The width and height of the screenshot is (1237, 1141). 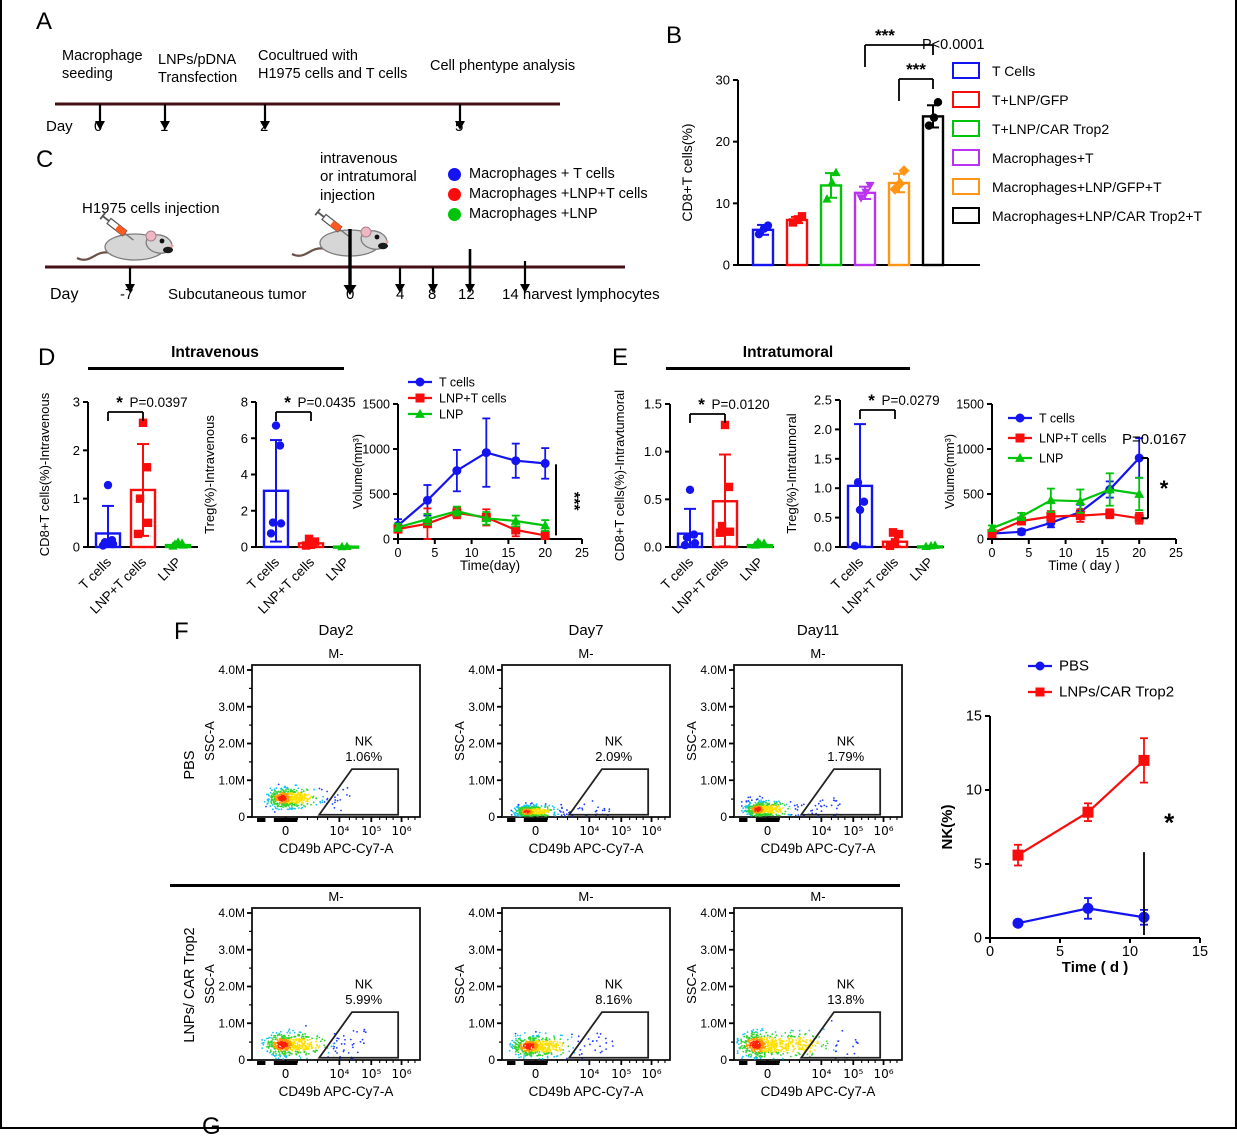 I want to click on svg-text: P=0.0435, so click(x=327, y=402).